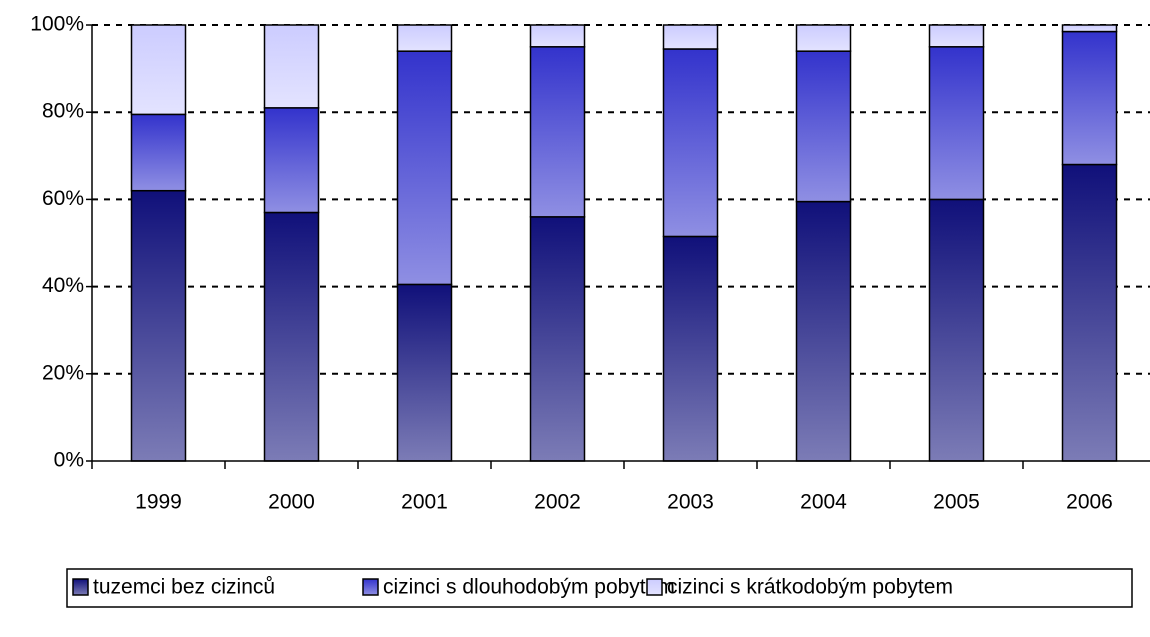 This screenshot has width=1150, height=637. I want to click on x-tick-label: 2006, so click(1089, 502).